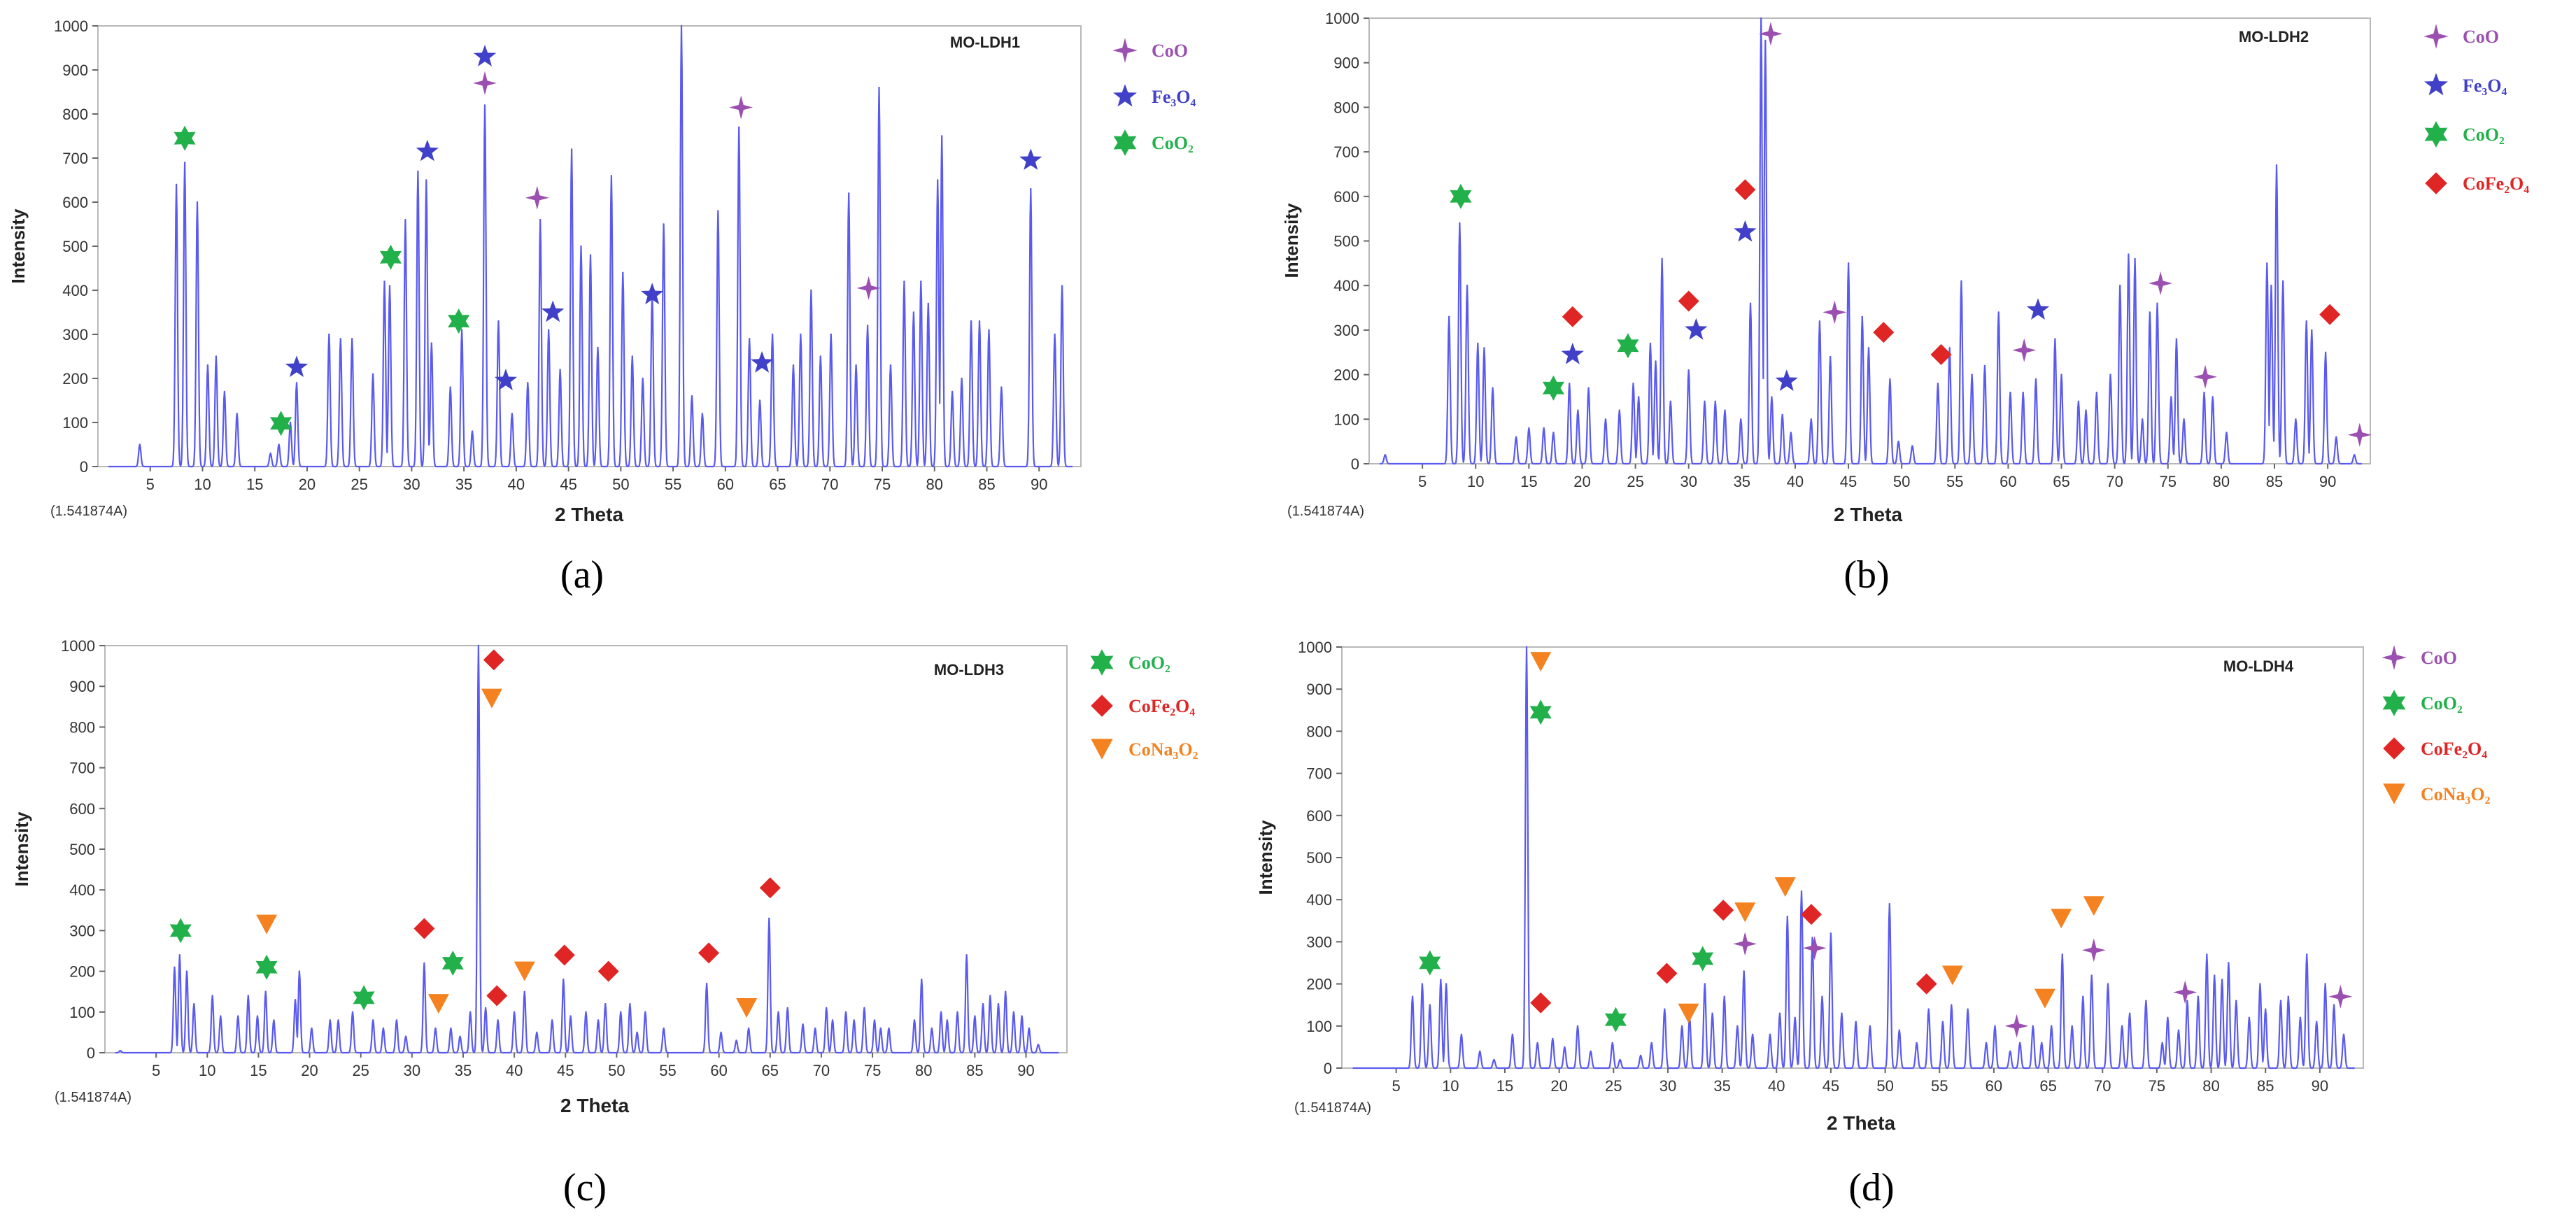 Image resolution: width=2576 pixels, height=1222 pixels. I want to click on y-axis-label: Intensity, so click(18, 245).